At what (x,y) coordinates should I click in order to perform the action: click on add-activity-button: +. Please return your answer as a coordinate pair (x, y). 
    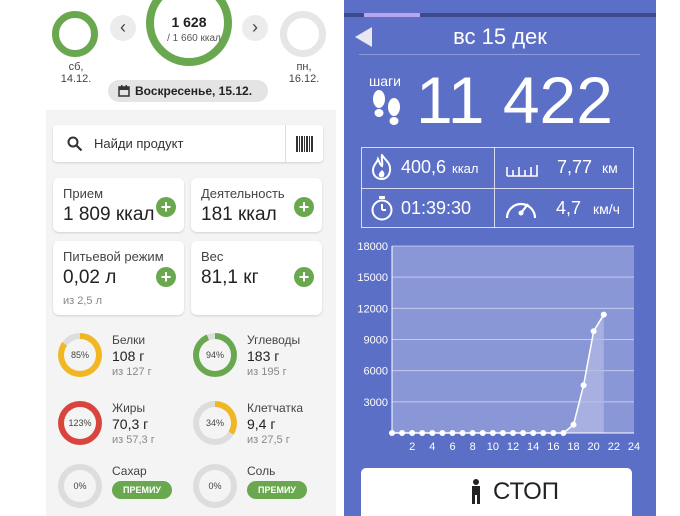
    Looking at the image, I should click on (304, 207).